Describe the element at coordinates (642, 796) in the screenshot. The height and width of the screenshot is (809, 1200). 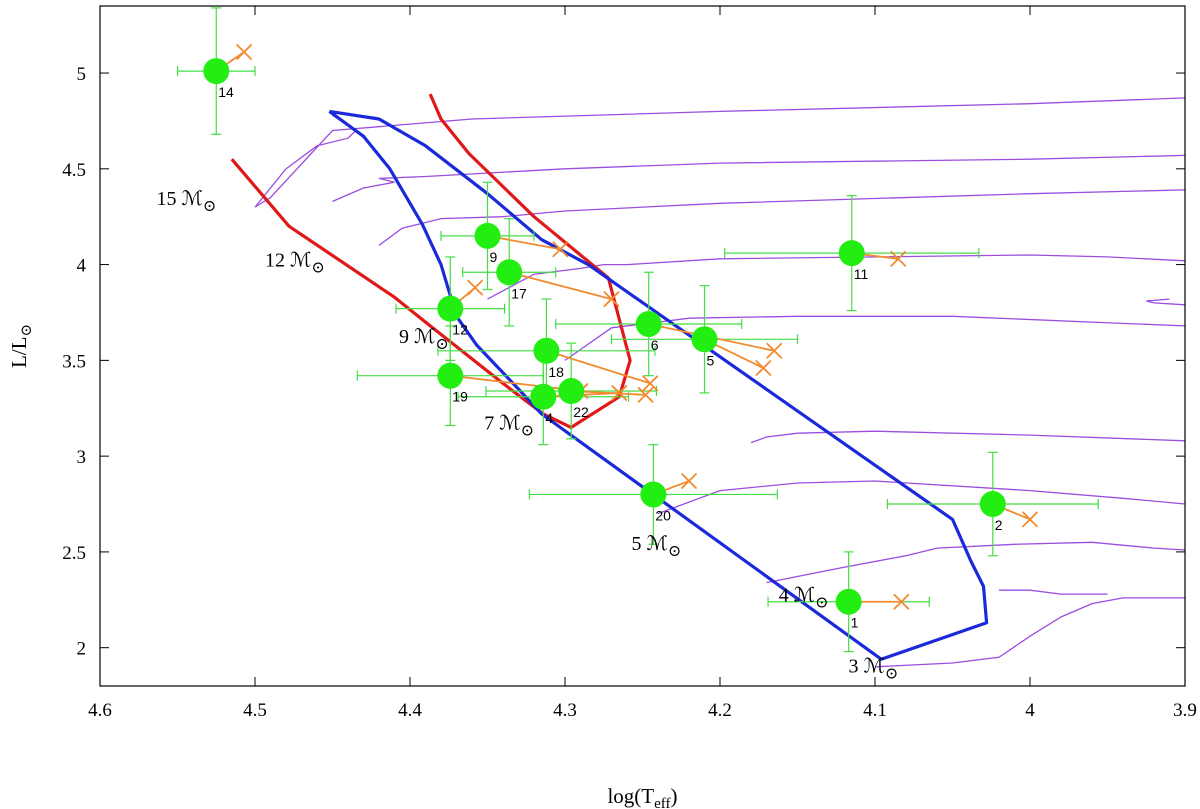
I see `x-axis-label: log(Teff)` at that location.